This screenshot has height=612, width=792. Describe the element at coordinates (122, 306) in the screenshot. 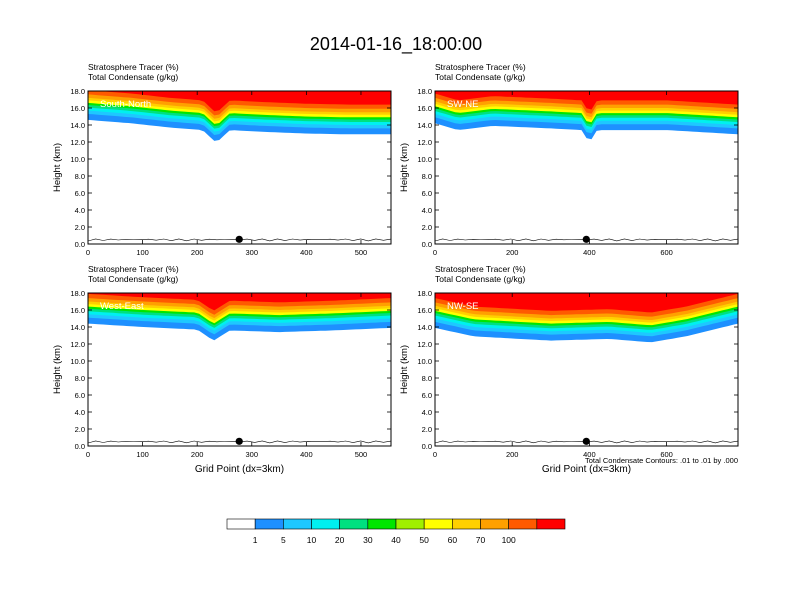

I see `cross-section-label: West-East` at that location.